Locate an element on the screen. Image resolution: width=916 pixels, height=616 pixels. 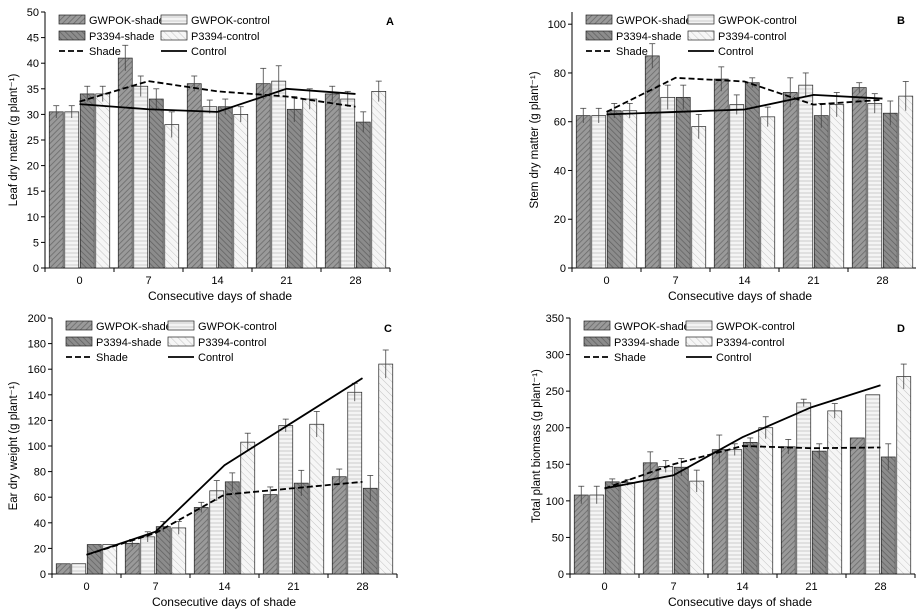
panel-b-xtick-label-1: 7 is located at coordinates (675, 281).